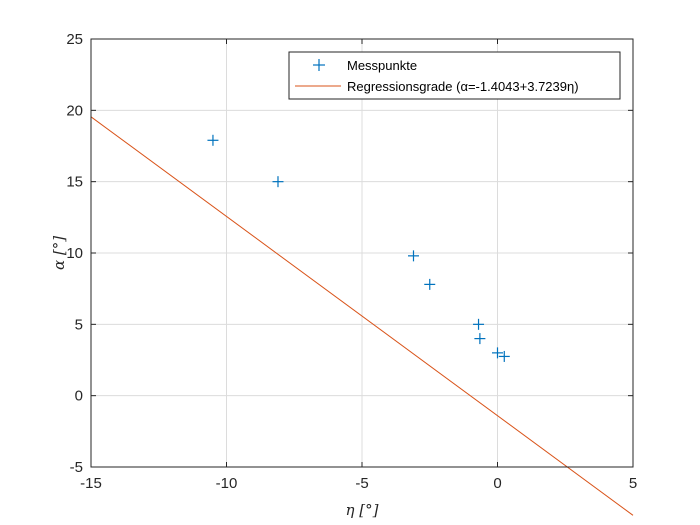 The image size is (700, 525). Describe the element at coordinates (79, 396) in the screenshot. I see `y-tick-label: 0` at that location.